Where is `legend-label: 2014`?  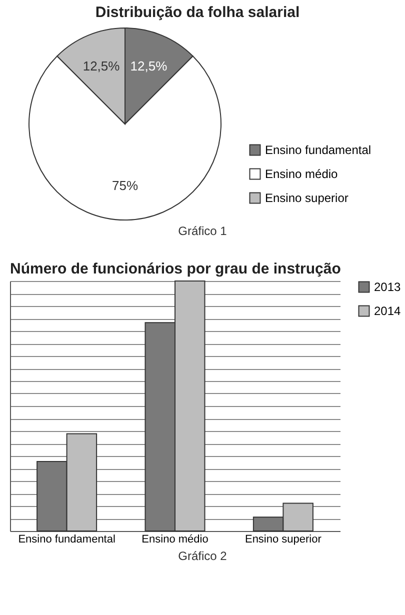 legend-label: 2014 is located at coordinates (388, 311).